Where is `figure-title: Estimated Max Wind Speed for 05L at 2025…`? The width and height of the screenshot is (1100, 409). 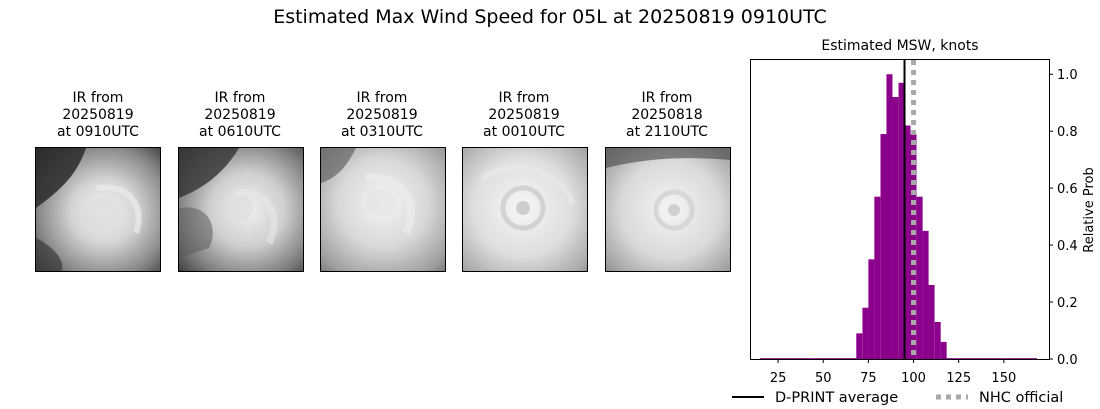
figure-title: Estimated Max Wind Speed for 05L at 2025… is located at coordinates (550, 17).